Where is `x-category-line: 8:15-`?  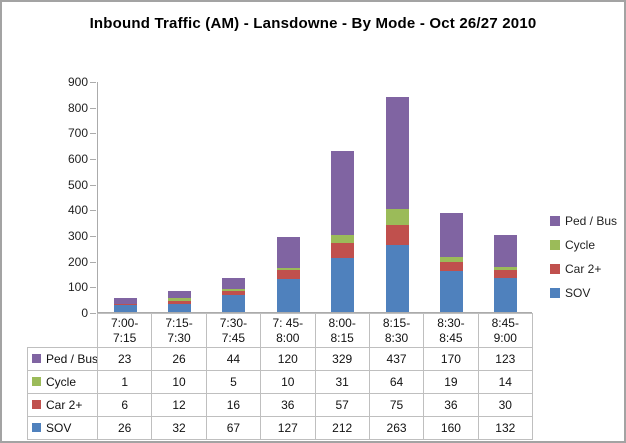
x-category-line: 8:15- is located at coordinates (396, 322).